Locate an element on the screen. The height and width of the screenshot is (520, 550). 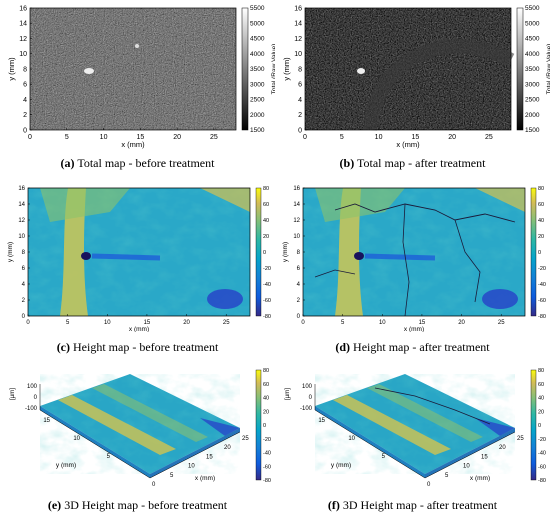
colorbar-tick-label: 1500 is located at coordinates (532, 130).